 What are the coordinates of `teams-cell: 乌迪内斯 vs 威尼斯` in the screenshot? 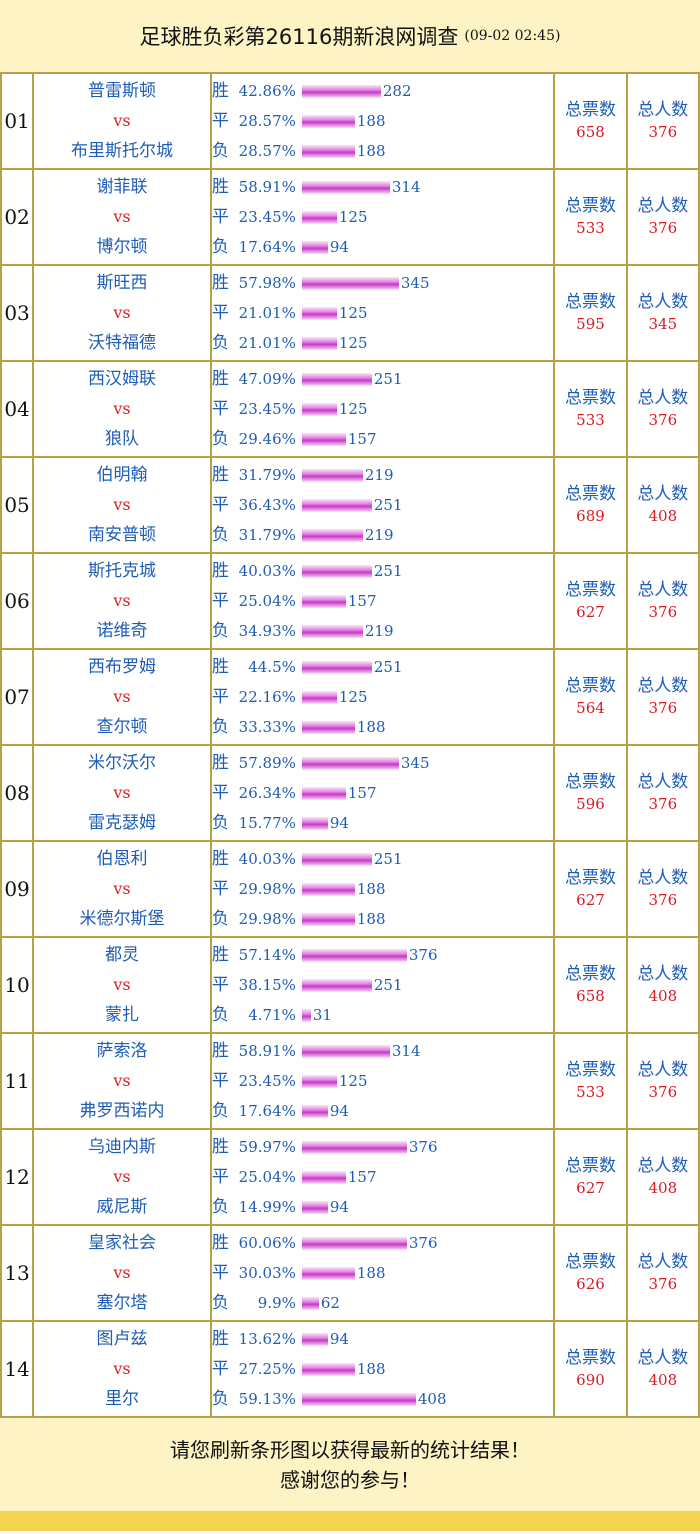 It's located at (122, 1177).